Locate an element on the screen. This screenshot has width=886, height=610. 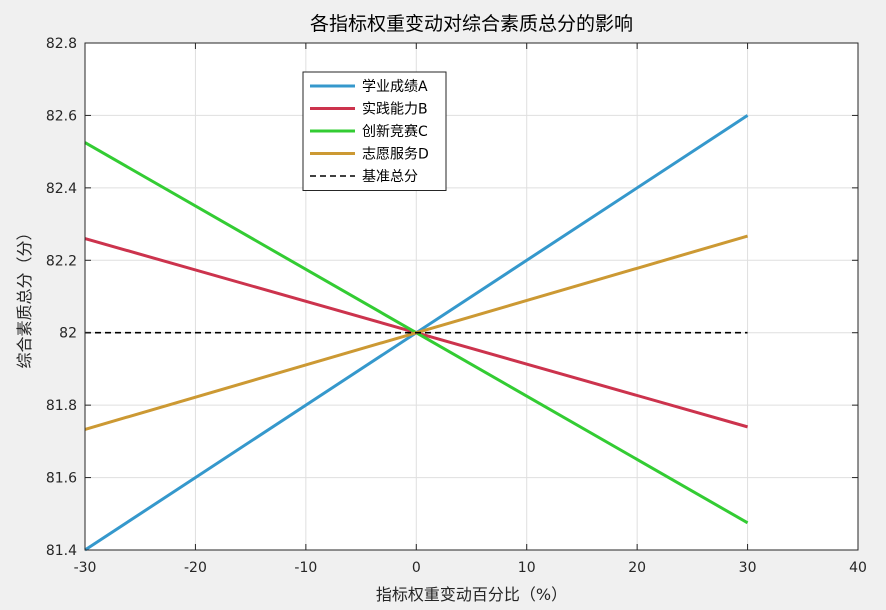
y-tick-label: 81.8 is located at coordinates (61, 406).